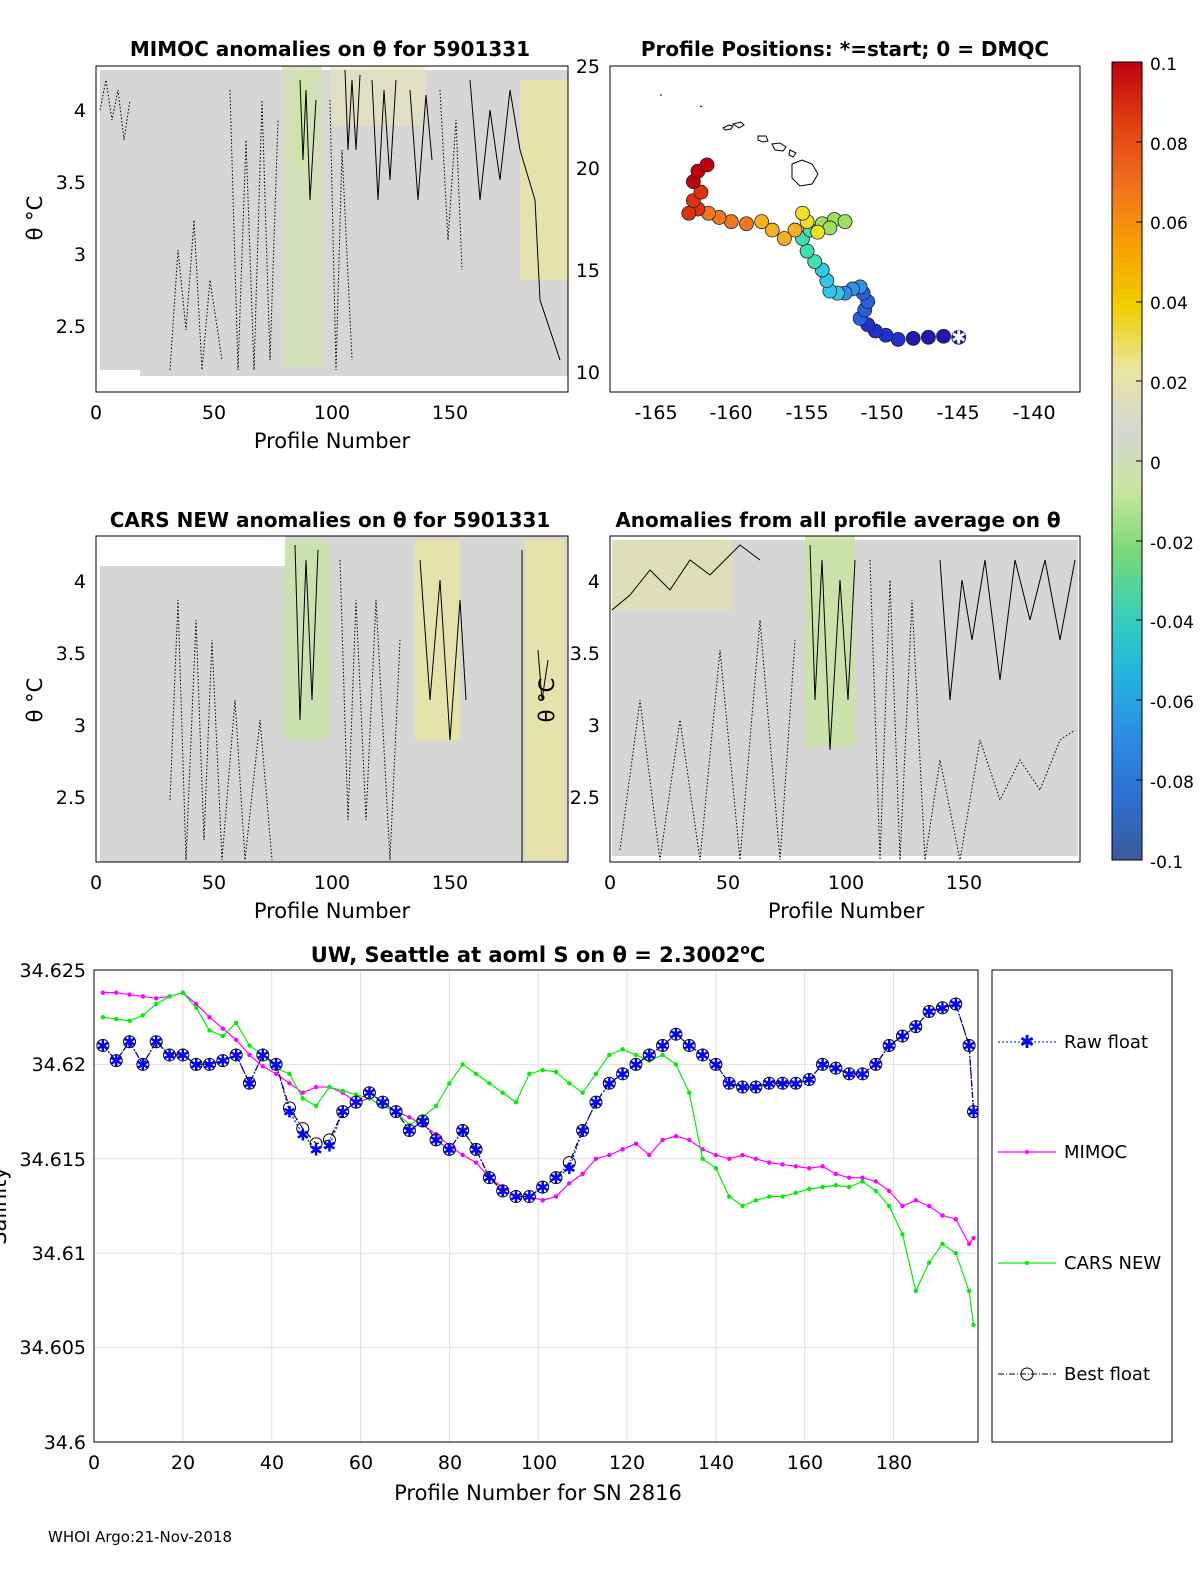 The height and width of the screenshot is (1575, 1200). What do you see at coordinates (1163, 65) in the screenshot?
I see `colorbar-tick: 0.1` at bounding box center [1163, 65].